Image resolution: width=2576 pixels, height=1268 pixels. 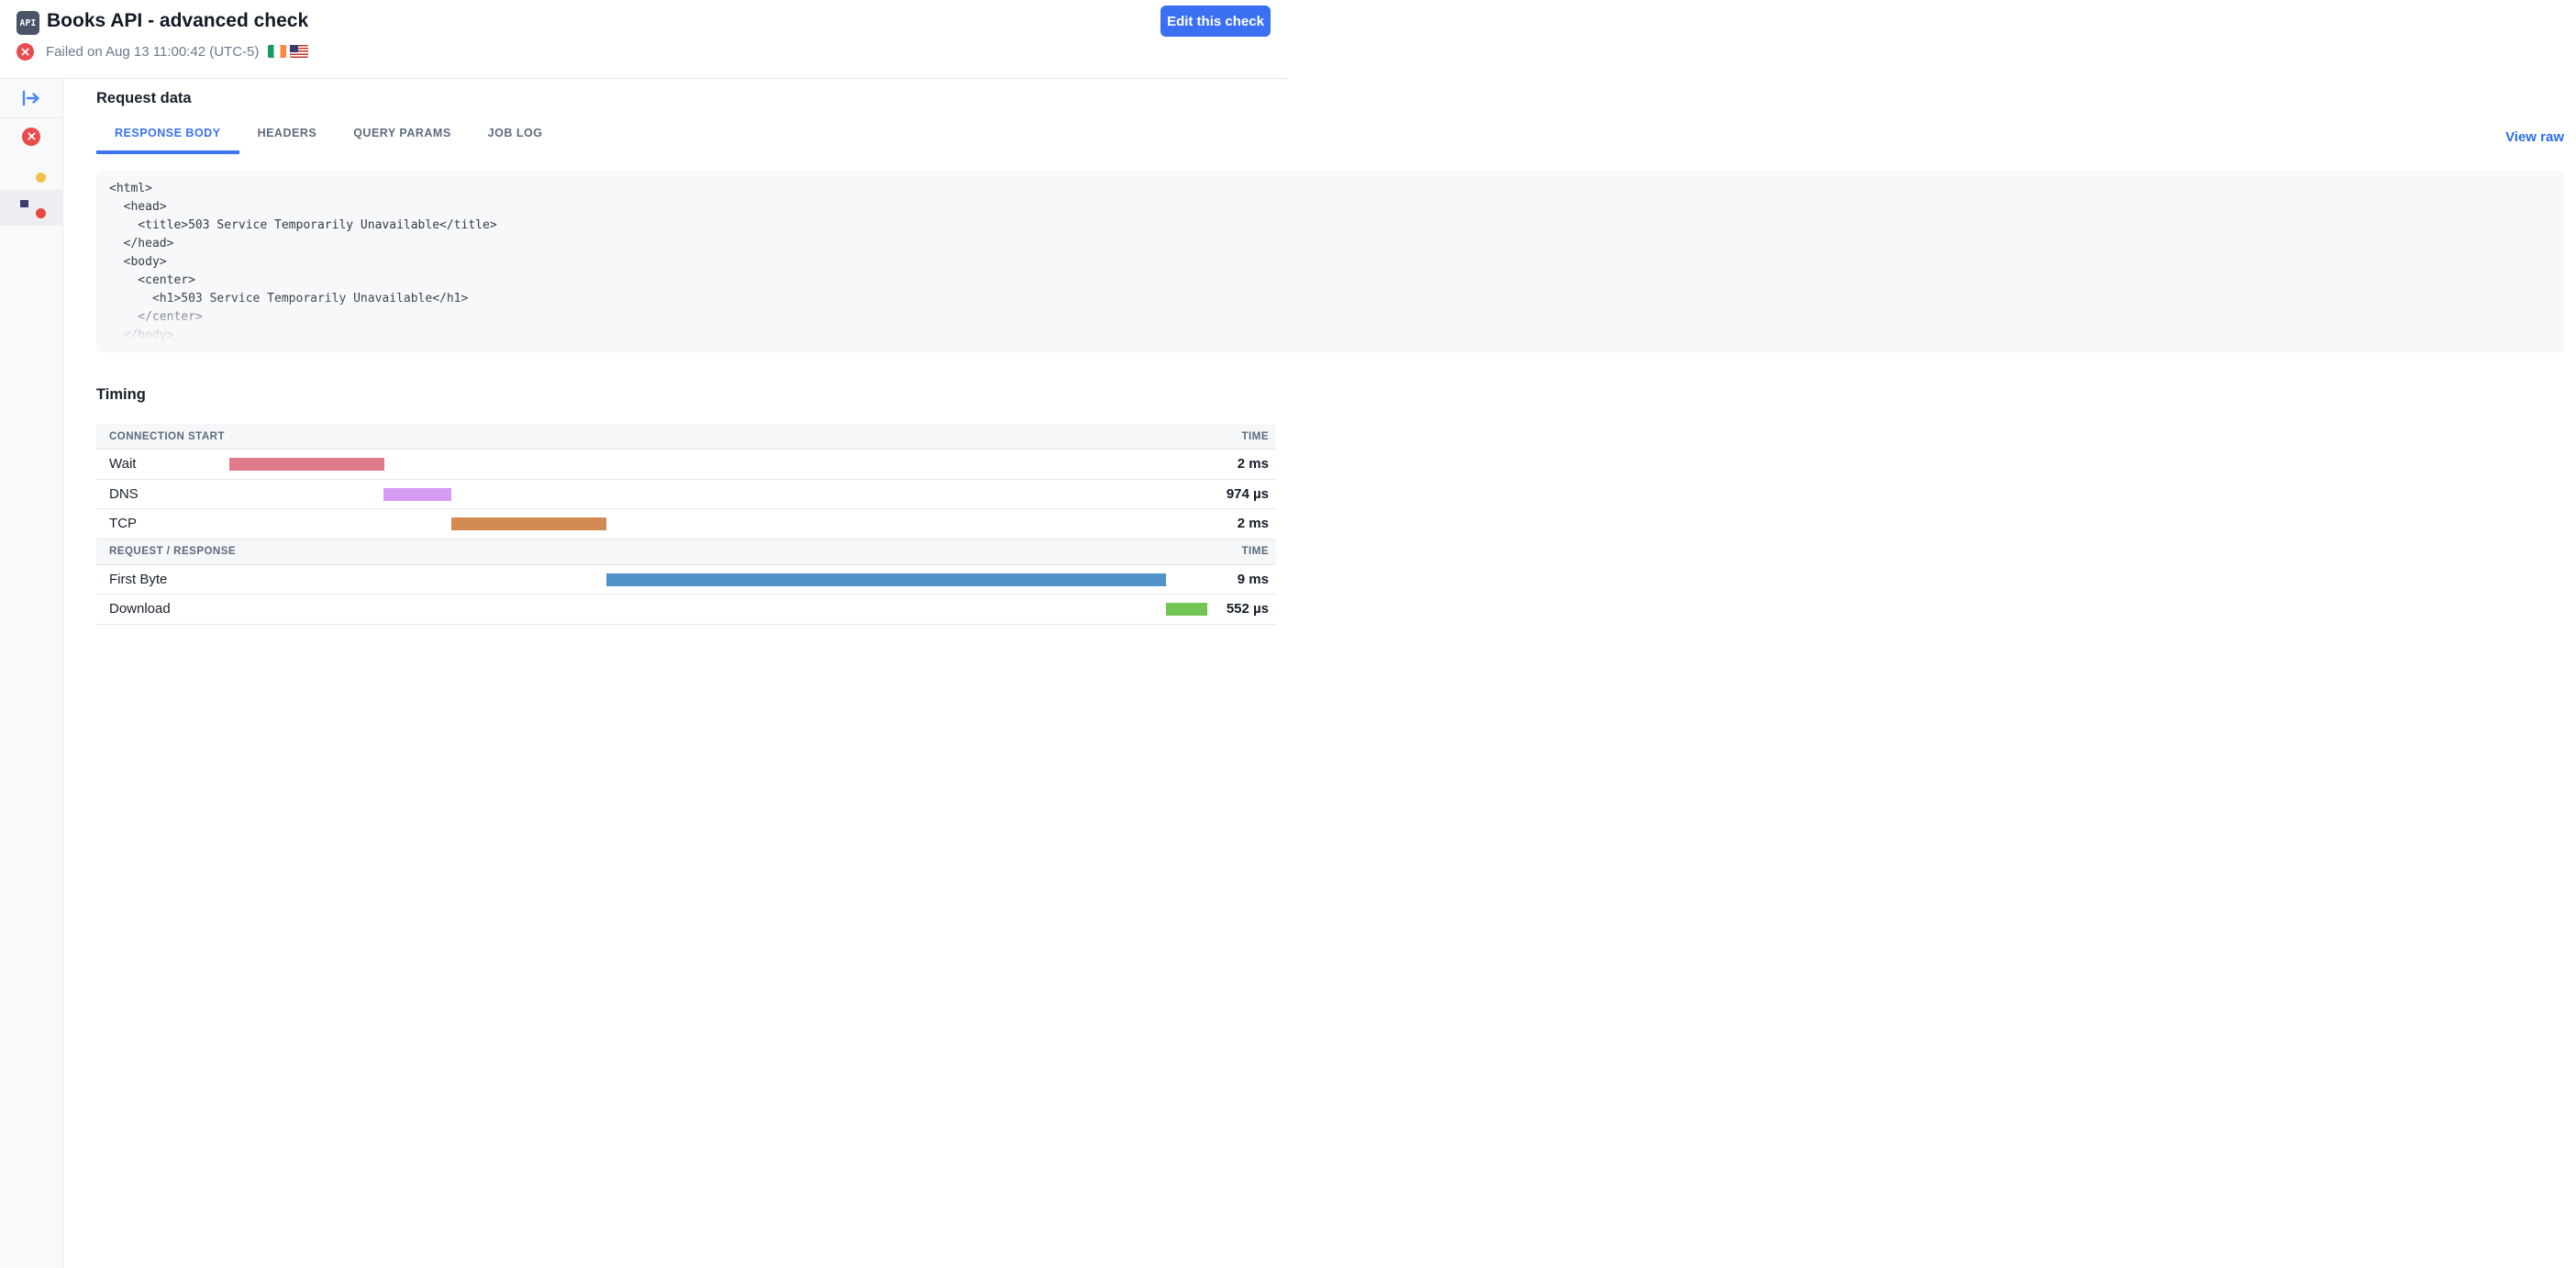 What do you see at coordinates (40, 178) in the screenshot?
I see `degraded-status-dot` at bounding box center [40, 178].